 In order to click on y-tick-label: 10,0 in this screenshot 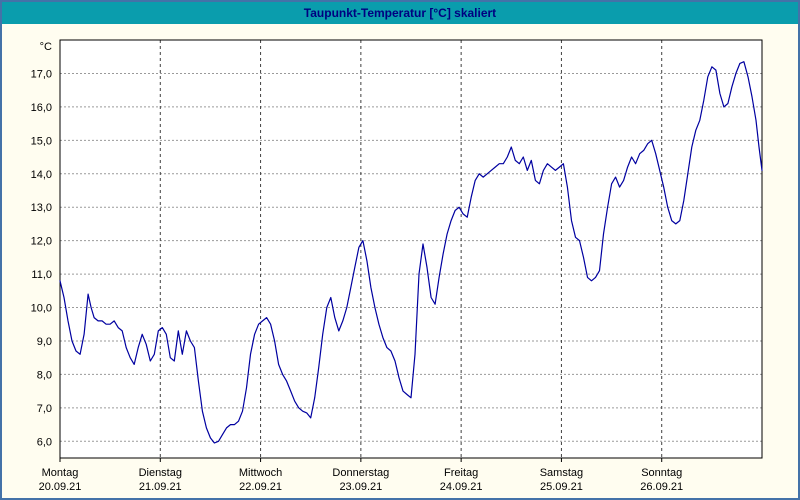, I will do `click(41, 309)`.